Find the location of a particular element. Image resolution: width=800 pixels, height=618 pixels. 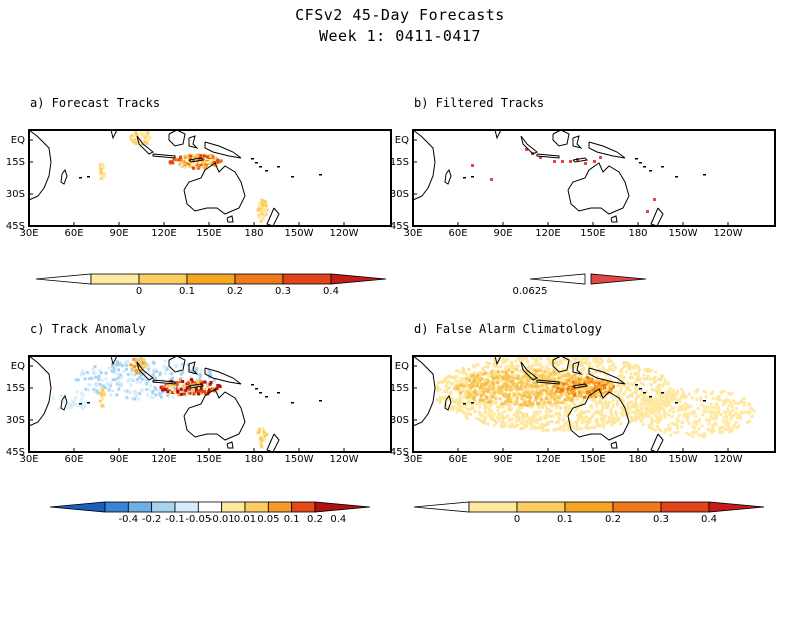

lon-tick-label: 120E is located at coordinates (163, 459).